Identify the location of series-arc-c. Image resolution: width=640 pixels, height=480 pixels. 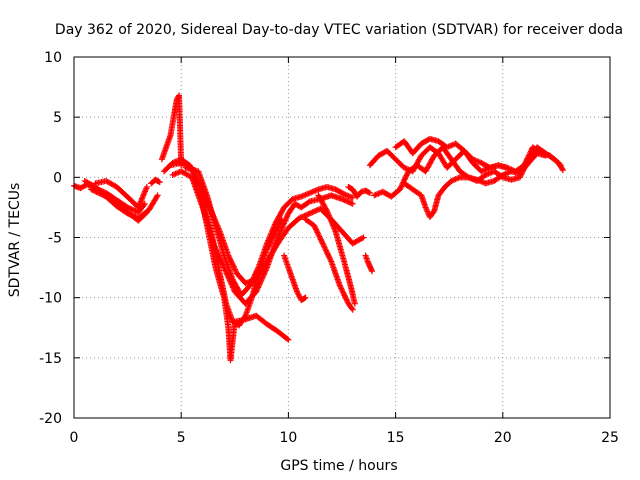
(119, 205).